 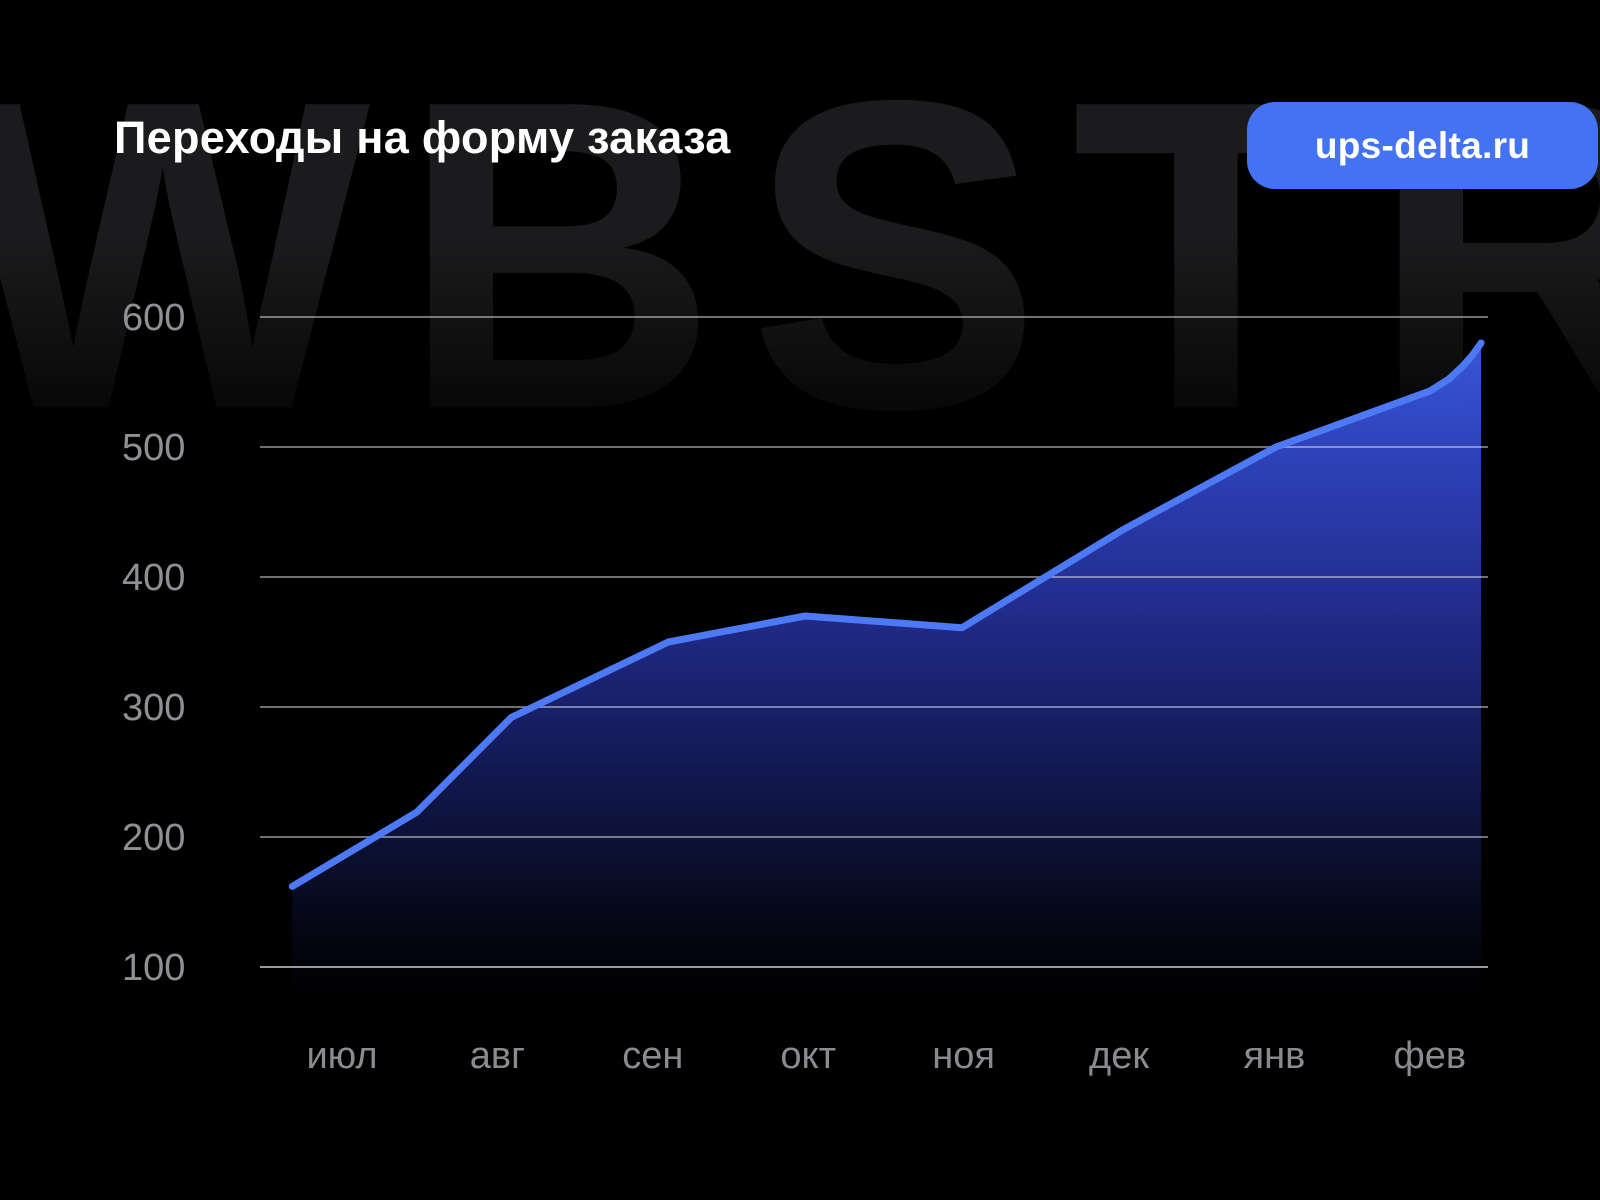 I want to click on site-badge-label: ups-delta.ru, so click(x=1422, y=145).